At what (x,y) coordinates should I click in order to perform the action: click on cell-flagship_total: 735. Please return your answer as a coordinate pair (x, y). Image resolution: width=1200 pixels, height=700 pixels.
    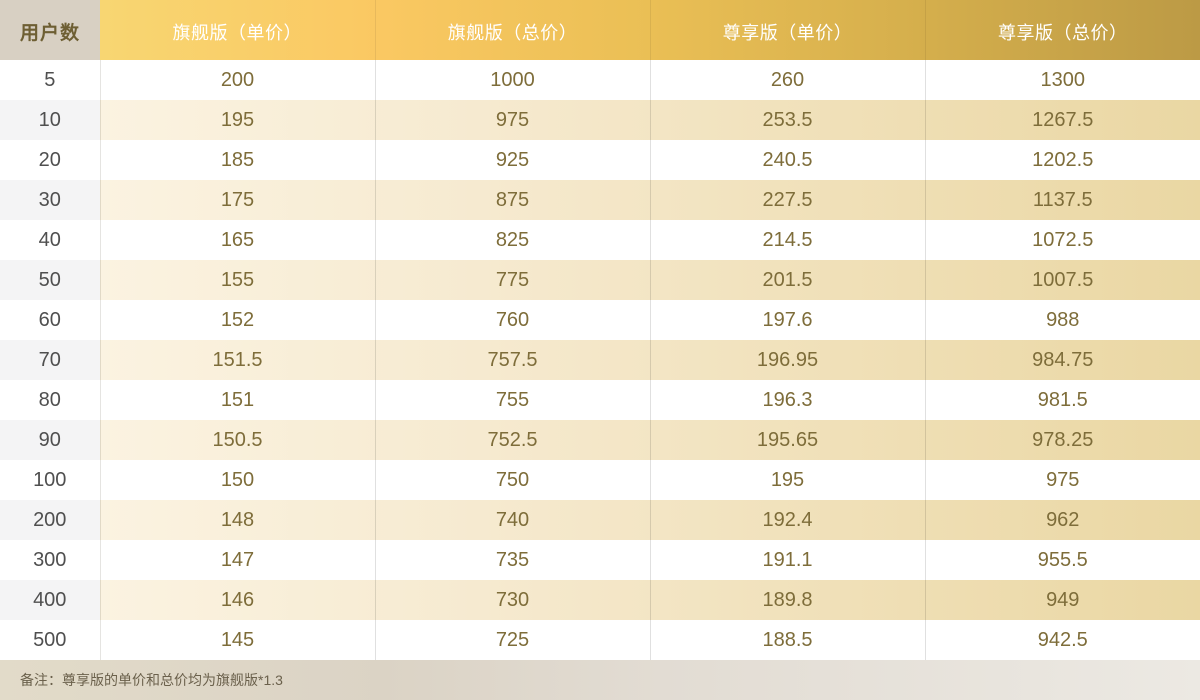
    Looking at the image, I should click on (513, 560).